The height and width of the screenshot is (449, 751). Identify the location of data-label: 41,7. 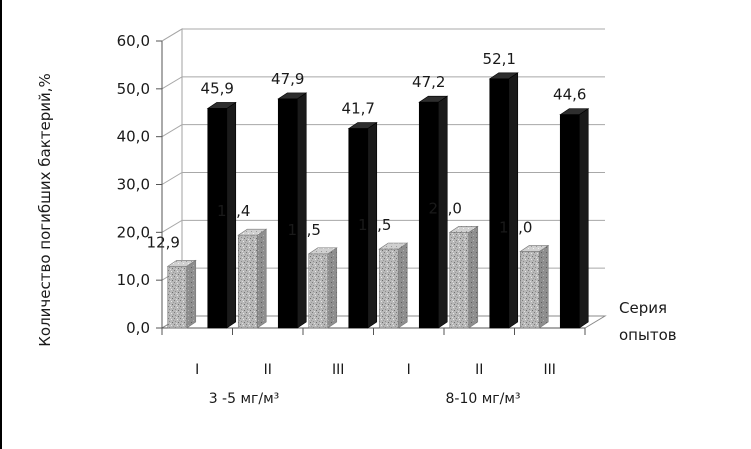
(358, 109).